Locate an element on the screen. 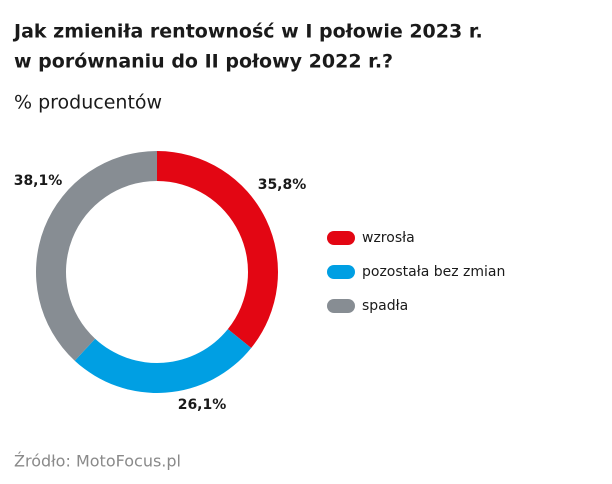  source: Źródło: MotoFocus.pl is located at coordinates (97, 461).